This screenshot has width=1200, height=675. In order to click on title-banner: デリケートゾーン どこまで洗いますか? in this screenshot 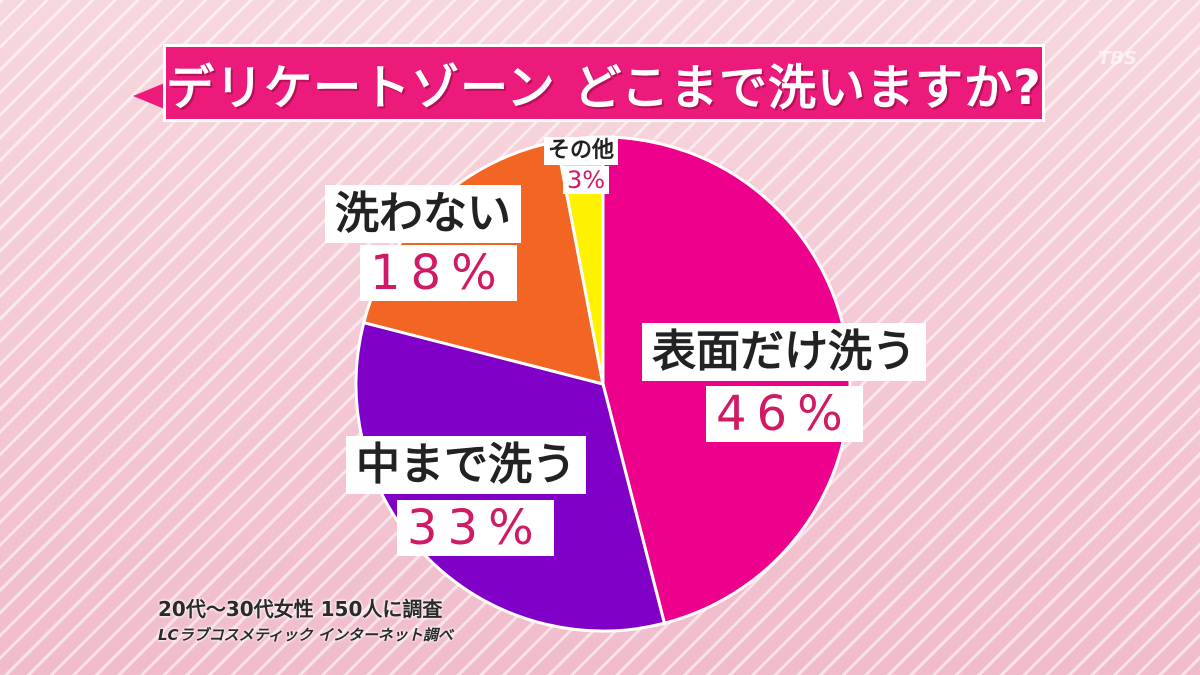, I will do `click(604, 83)`.